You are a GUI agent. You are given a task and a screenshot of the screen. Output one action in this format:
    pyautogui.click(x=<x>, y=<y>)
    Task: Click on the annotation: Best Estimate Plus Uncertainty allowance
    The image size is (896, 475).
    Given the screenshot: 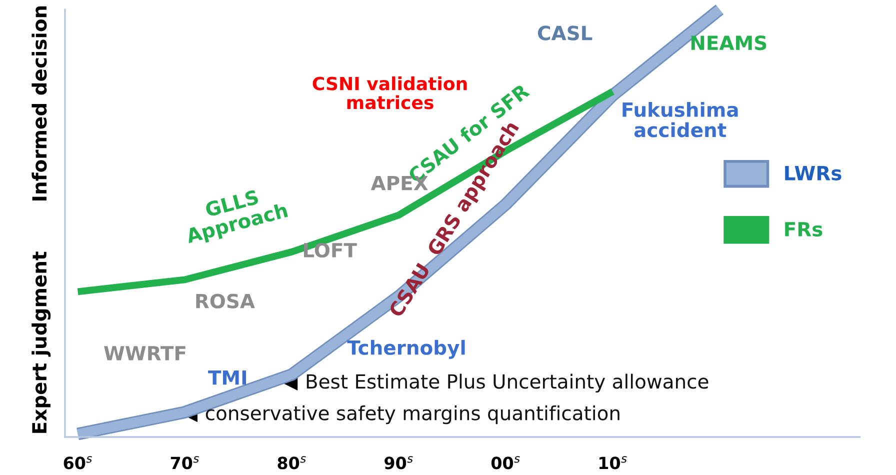 What is the action you would take?
    pyautogui.click(x=507, y=383)
    